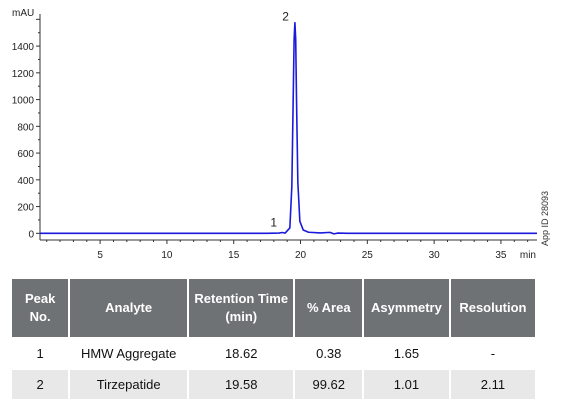 The width and height of the screenshot is (561, 410). What do you see at coordinates (234, 255) in the screenshot?
I see `x-tick-label: 15` at bounding box center [234, 255].